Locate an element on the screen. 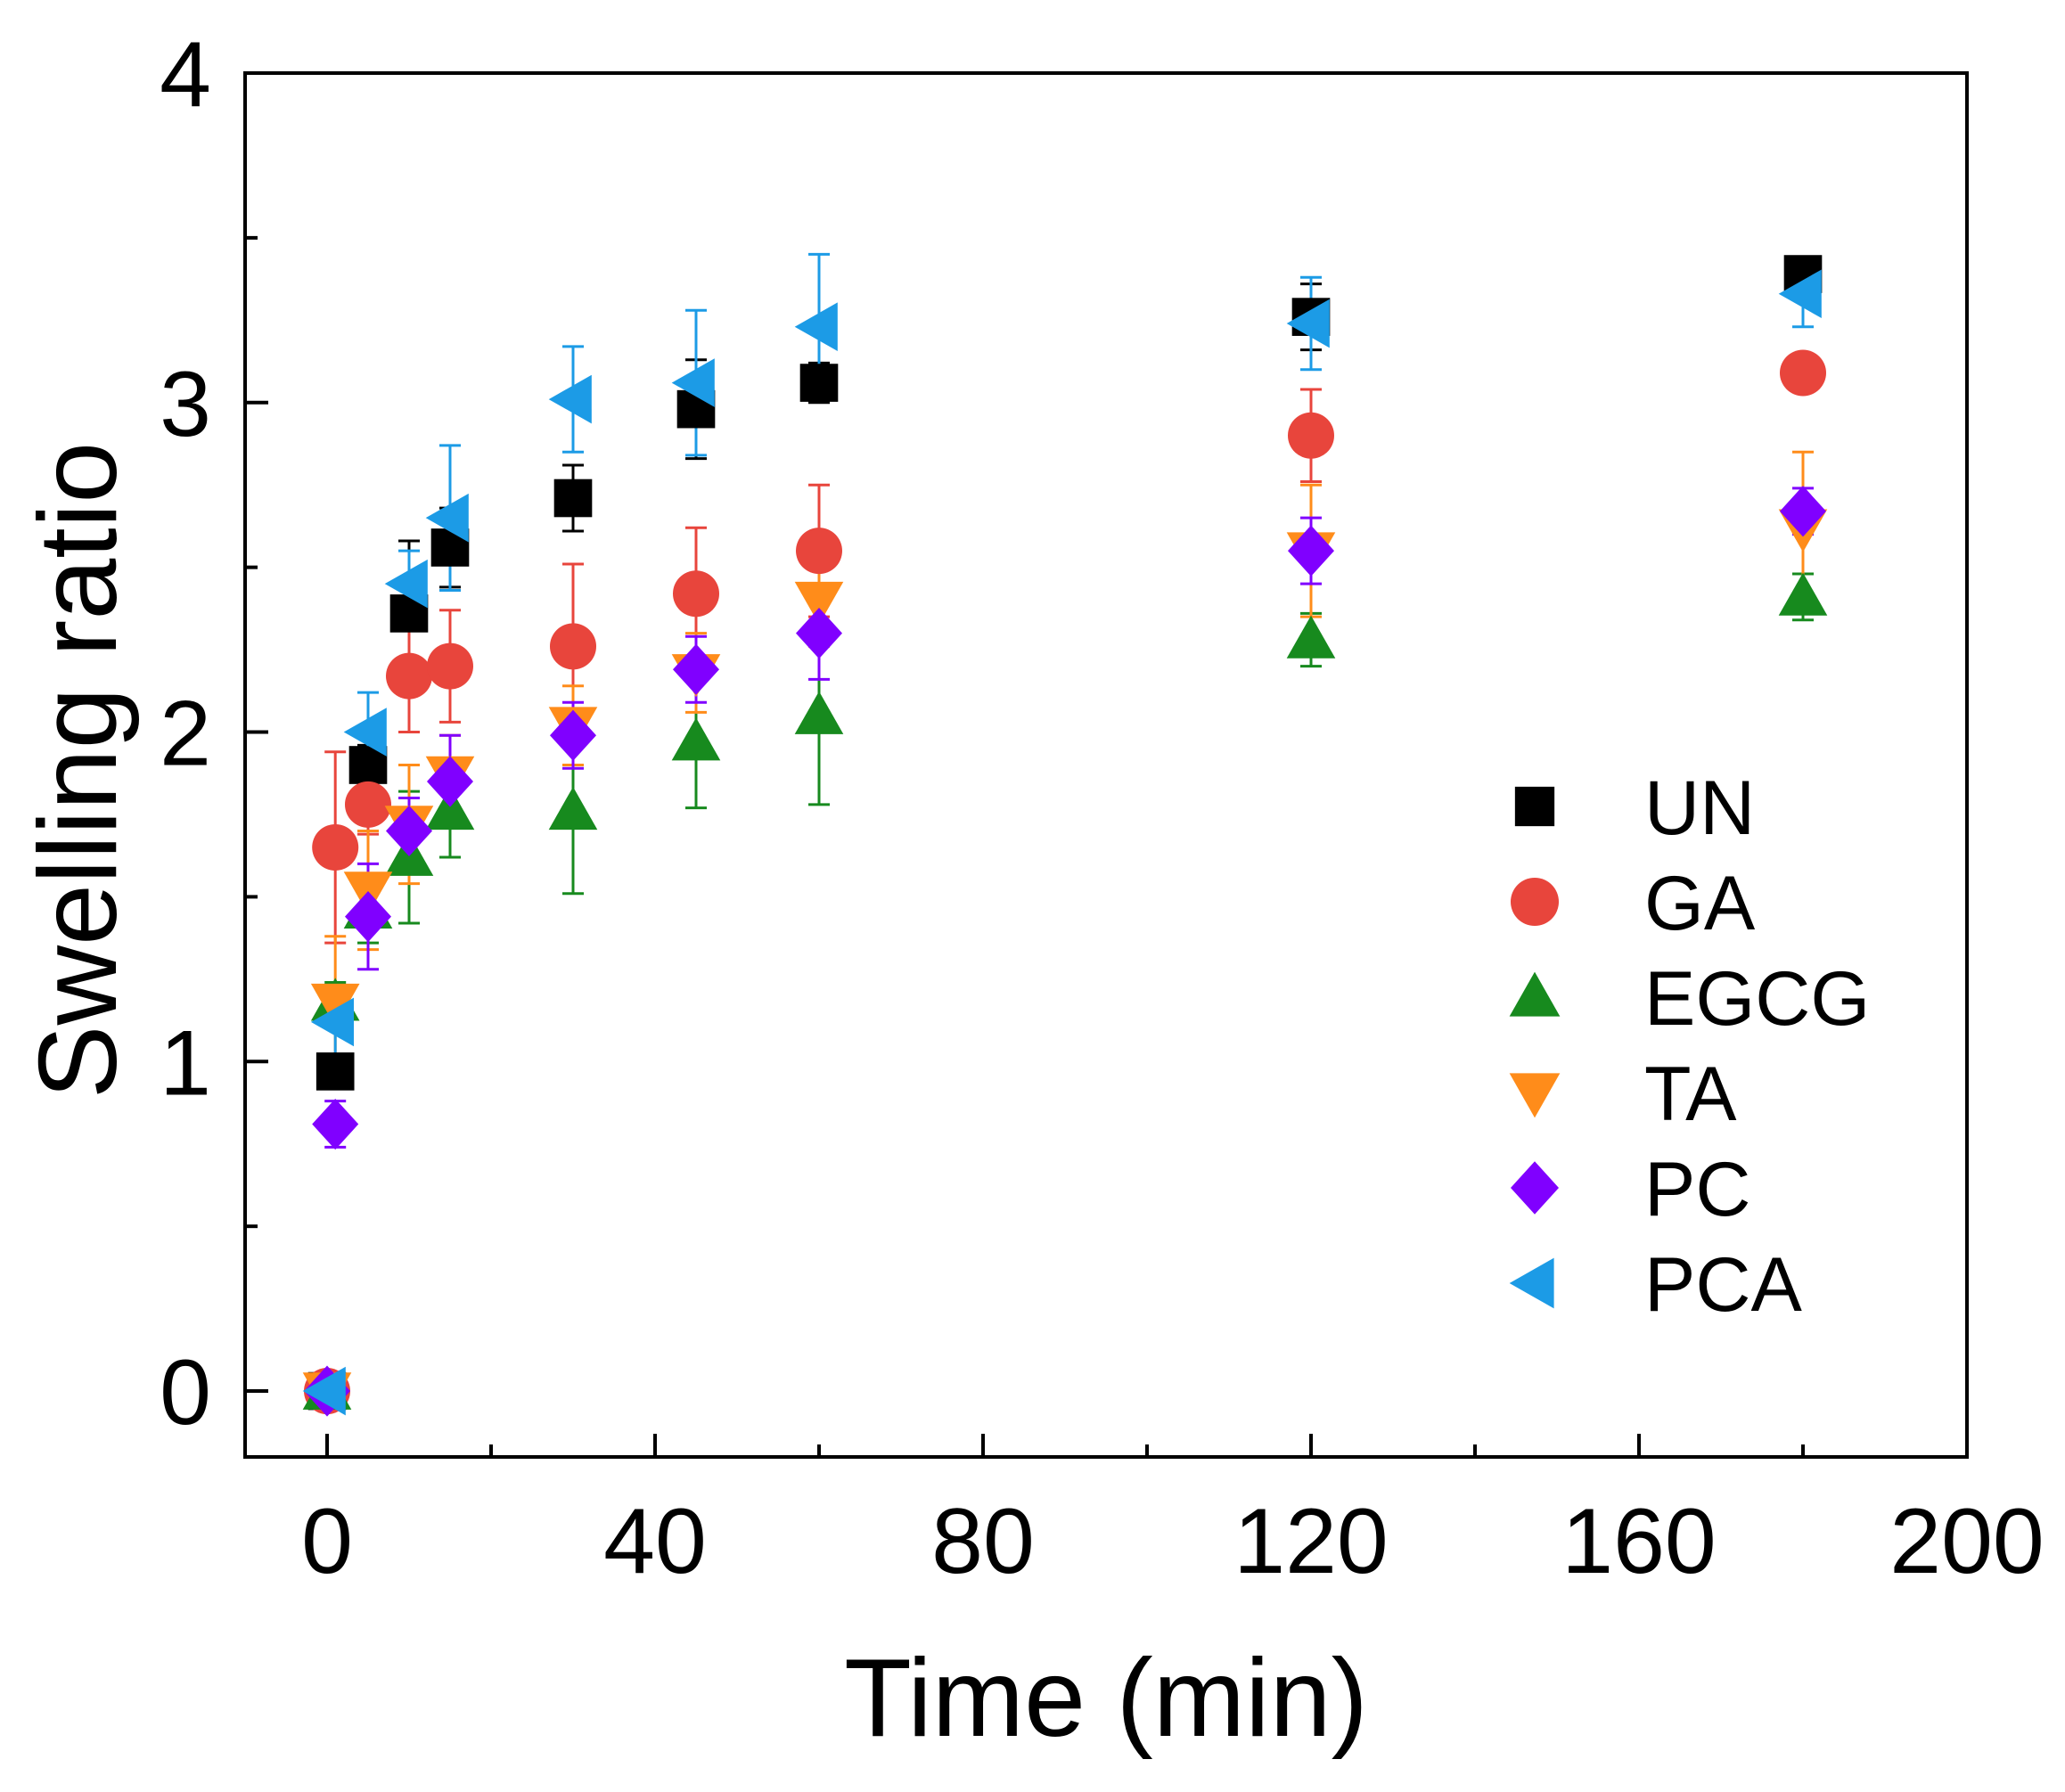 The height and width of the screenshot is (1792, 2065). x-tick-label: 80 is located at coordinates (983, 1541).